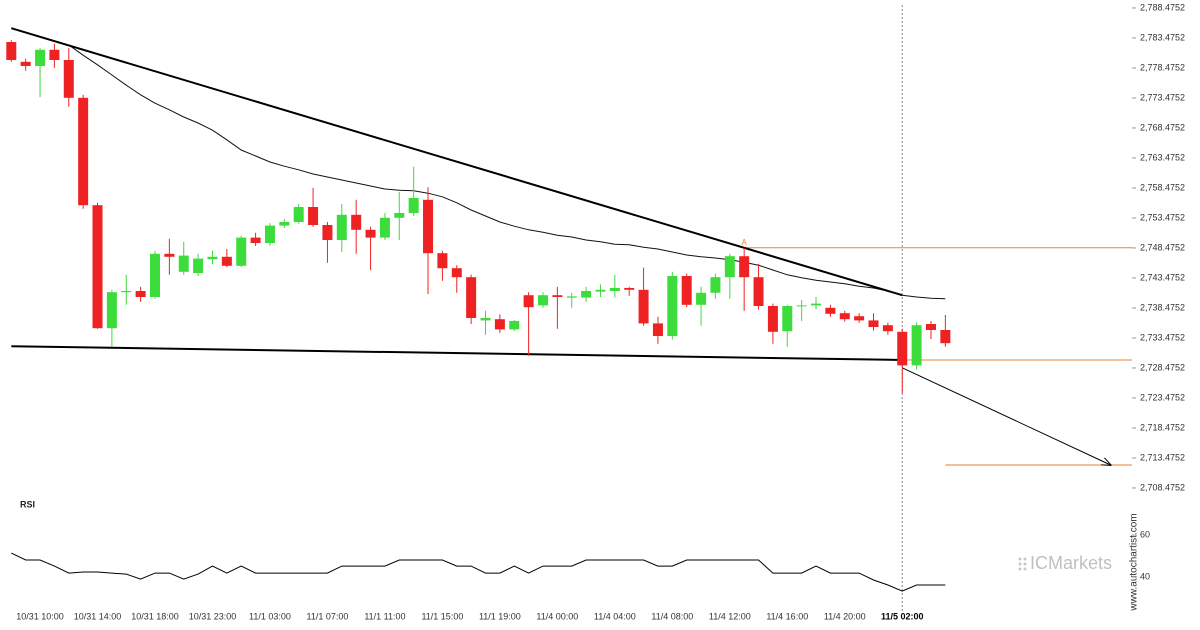 This screenshot has width=1200, height=630. Describe the element at coordinates (1162, 307) in the screenshot. I see `y-tick-label: 2,738.4752` at that location.